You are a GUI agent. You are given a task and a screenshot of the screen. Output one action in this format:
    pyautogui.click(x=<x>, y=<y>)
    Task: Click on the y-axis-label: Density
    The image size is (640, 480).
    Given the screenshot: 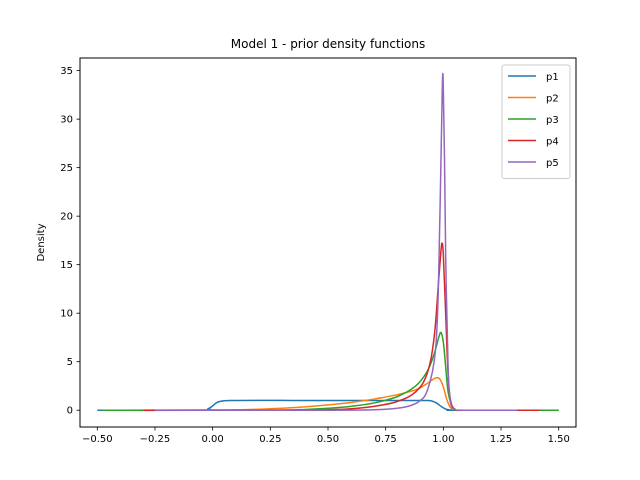 What is the action you would take?
    pyautogui.click(x=41, y=242)
    